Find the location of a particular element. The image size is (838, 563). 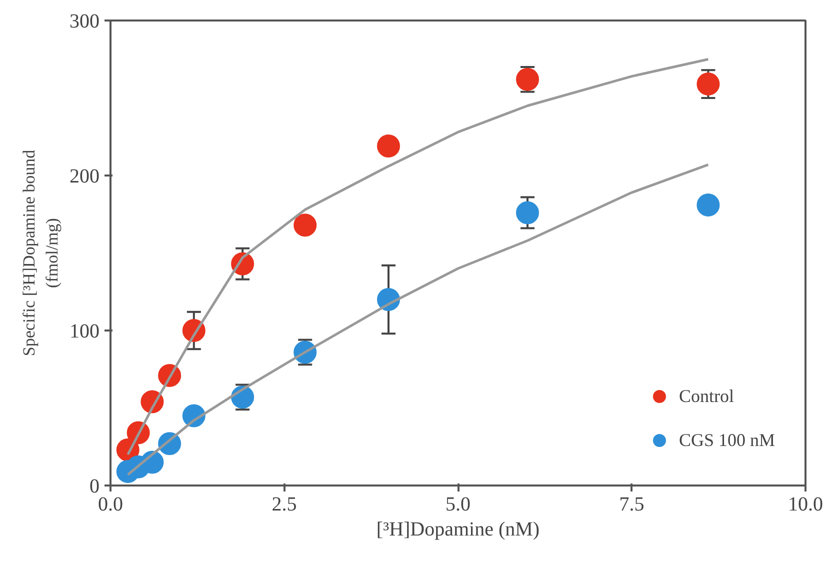

x-tick-label: 5.0 is located at coordinates (458, 505).